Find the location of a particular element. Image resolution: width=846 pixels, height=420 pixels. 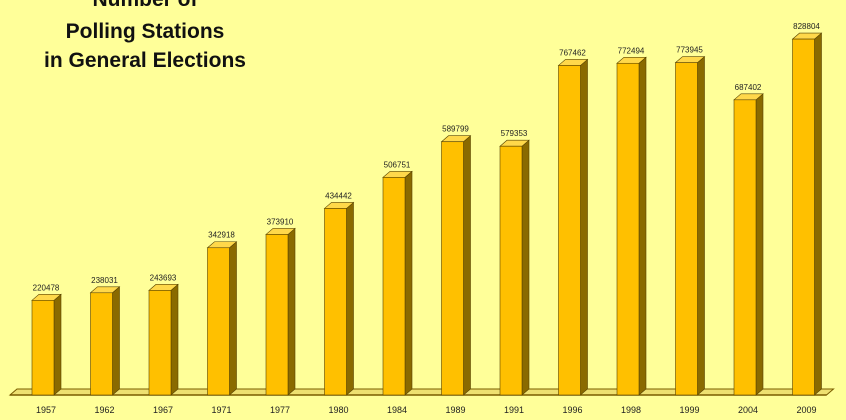

bar-side-1991 is located at coordinates (525, 267).